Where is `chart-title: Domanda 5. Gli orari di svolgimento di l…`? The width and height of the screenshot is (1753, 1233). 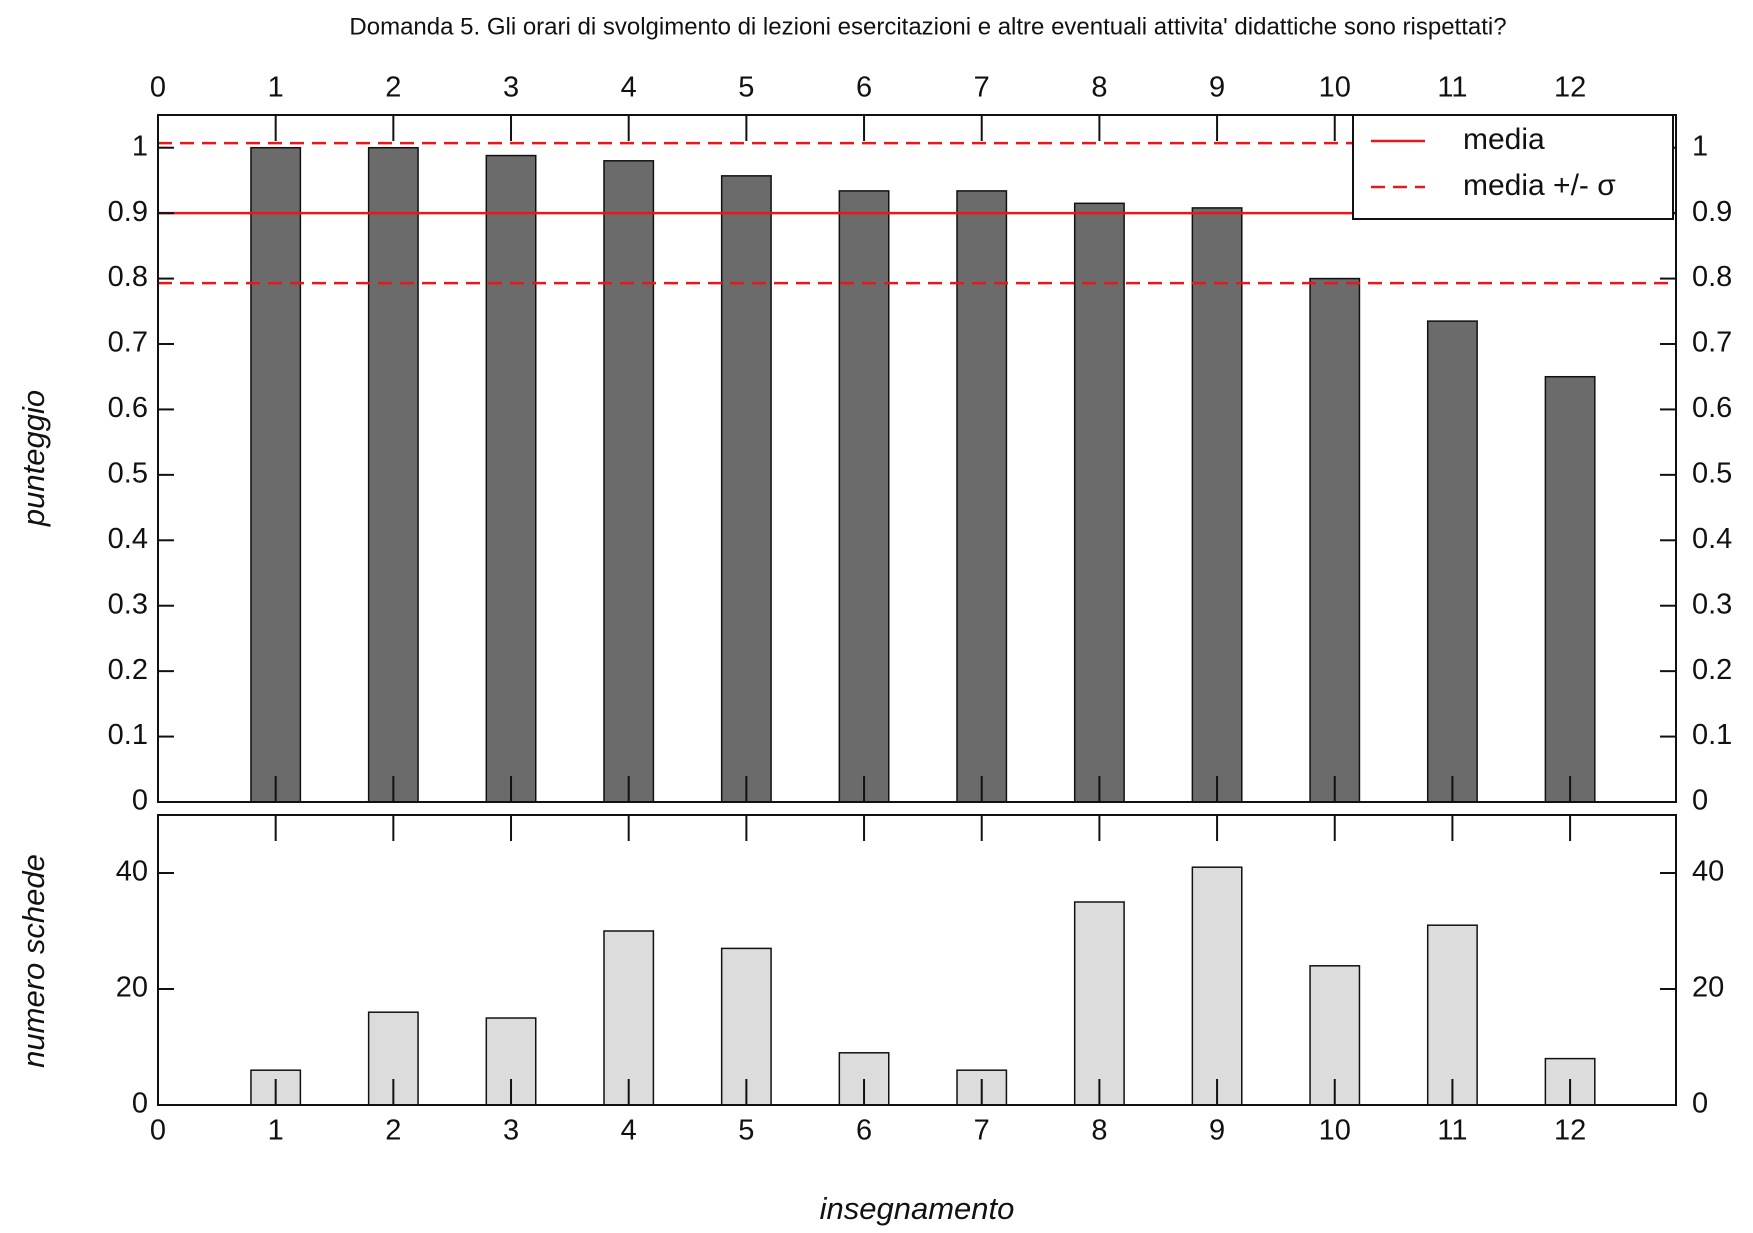
chart-title: Domanda 5. Gli orari di svolgimento di l… is located at coordinates (927, 26).